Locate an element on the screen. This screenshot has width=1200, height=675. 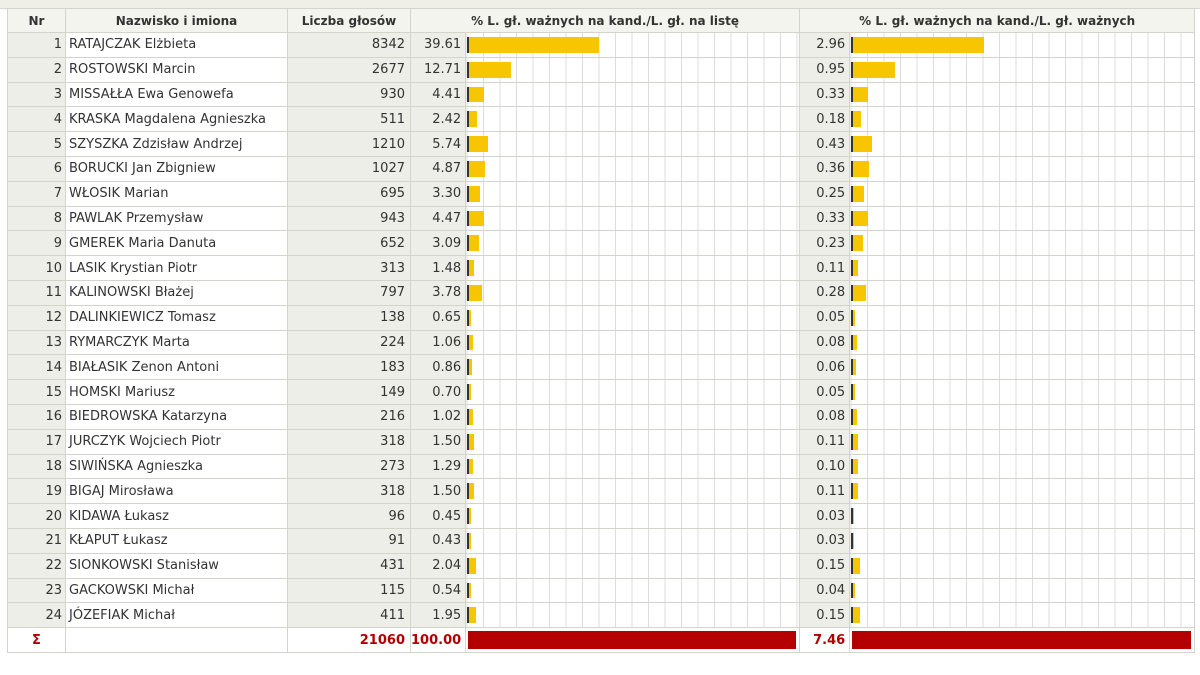
header-name: Nazwisko i imiona is located at coordinates (176, 20).